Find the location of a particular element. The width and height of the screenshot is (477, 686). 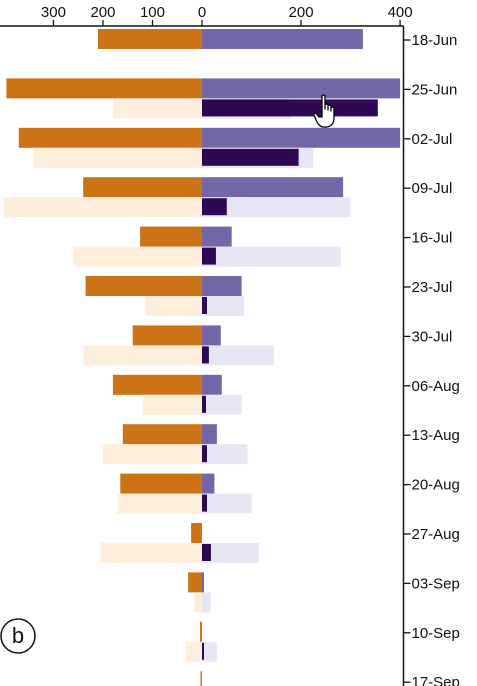

y-tick-label: 18-Jun is located at coordinates (435, 40).